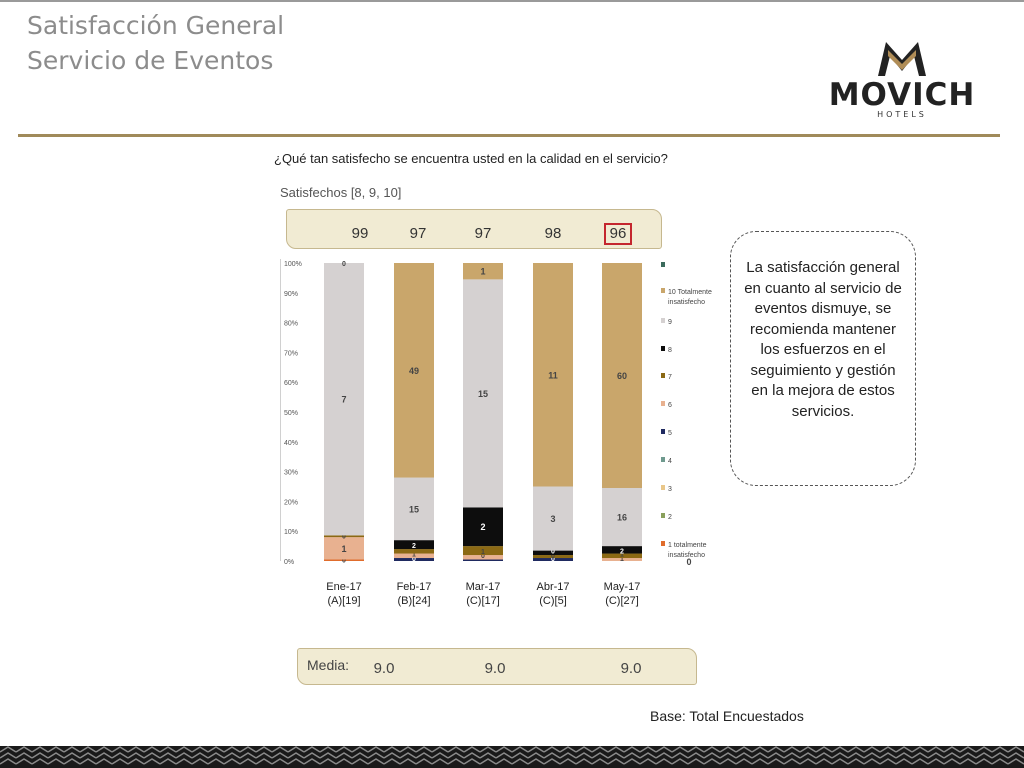 Image resolution: width=1024 pixels, height=768 pixels. Describe the element at coordinates (291, 294) in the screenshot. I see `y-tick-label: 90%` at that location.